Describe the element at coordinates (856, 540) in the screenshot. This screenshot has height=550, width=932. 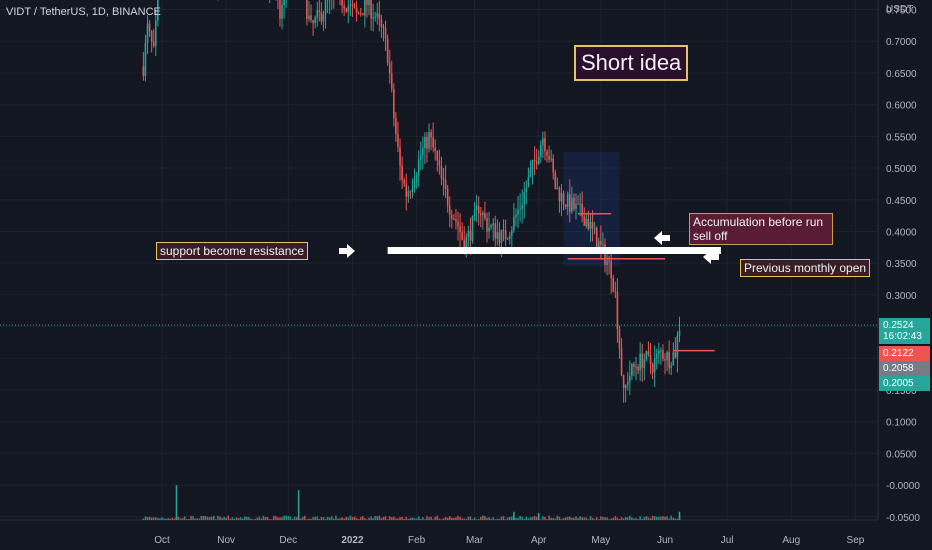
I see `x-tick-label: Sep` at that location.